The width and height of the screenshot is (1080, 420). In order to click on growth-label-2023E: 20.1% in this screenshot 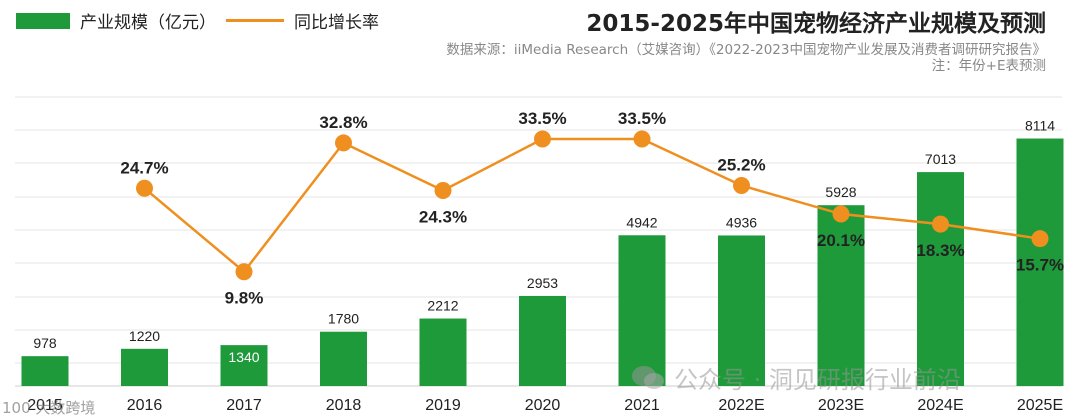, I will do `click(841, 240)`.